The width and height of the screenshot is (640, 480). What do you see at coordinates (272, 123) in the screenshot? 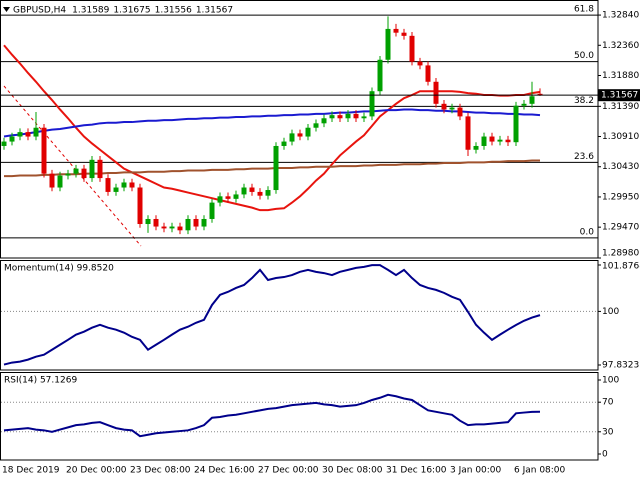
I see `moving-average` at bounding box center [272, 123].